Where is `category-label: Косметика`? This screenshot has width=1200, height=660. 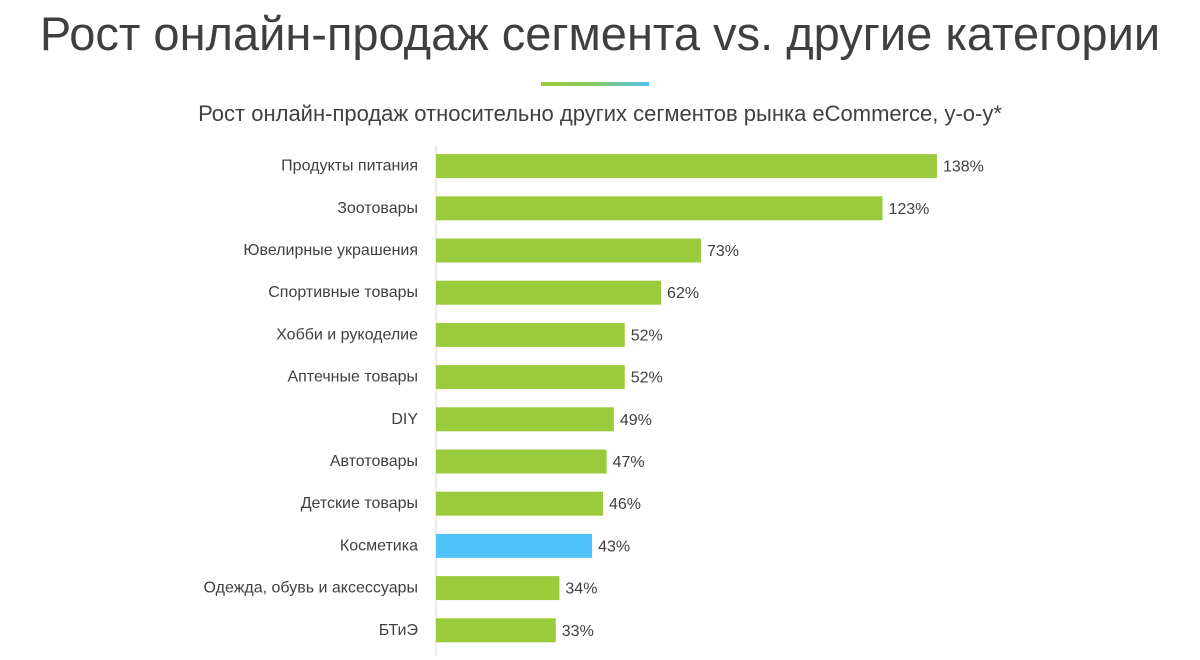 category-label: Косметика is located at coordinates (379, 545).